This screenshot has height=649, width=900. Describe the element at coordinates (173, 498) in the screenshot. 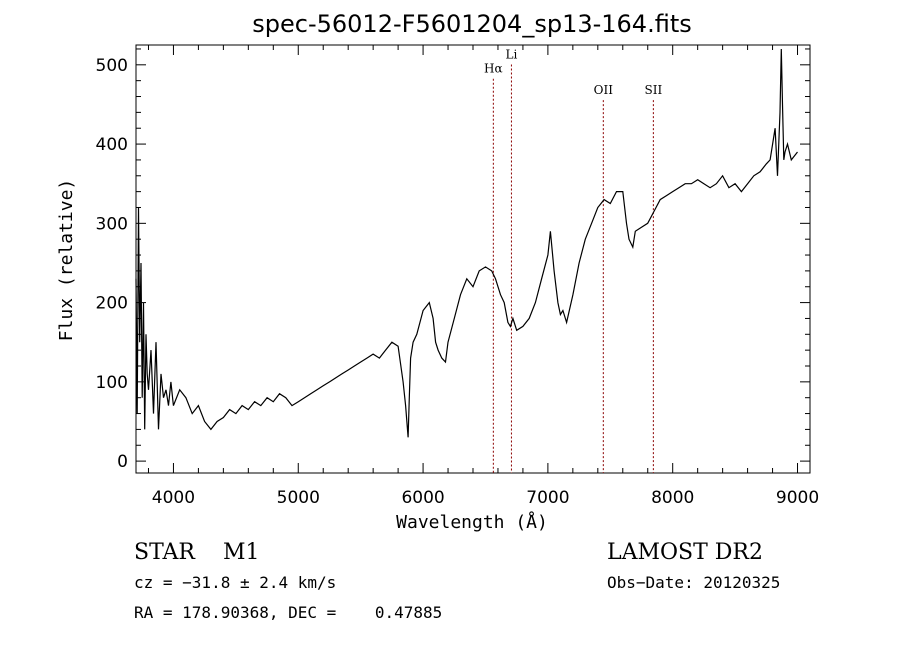

I see `x-tick-label: 4000` at that location.